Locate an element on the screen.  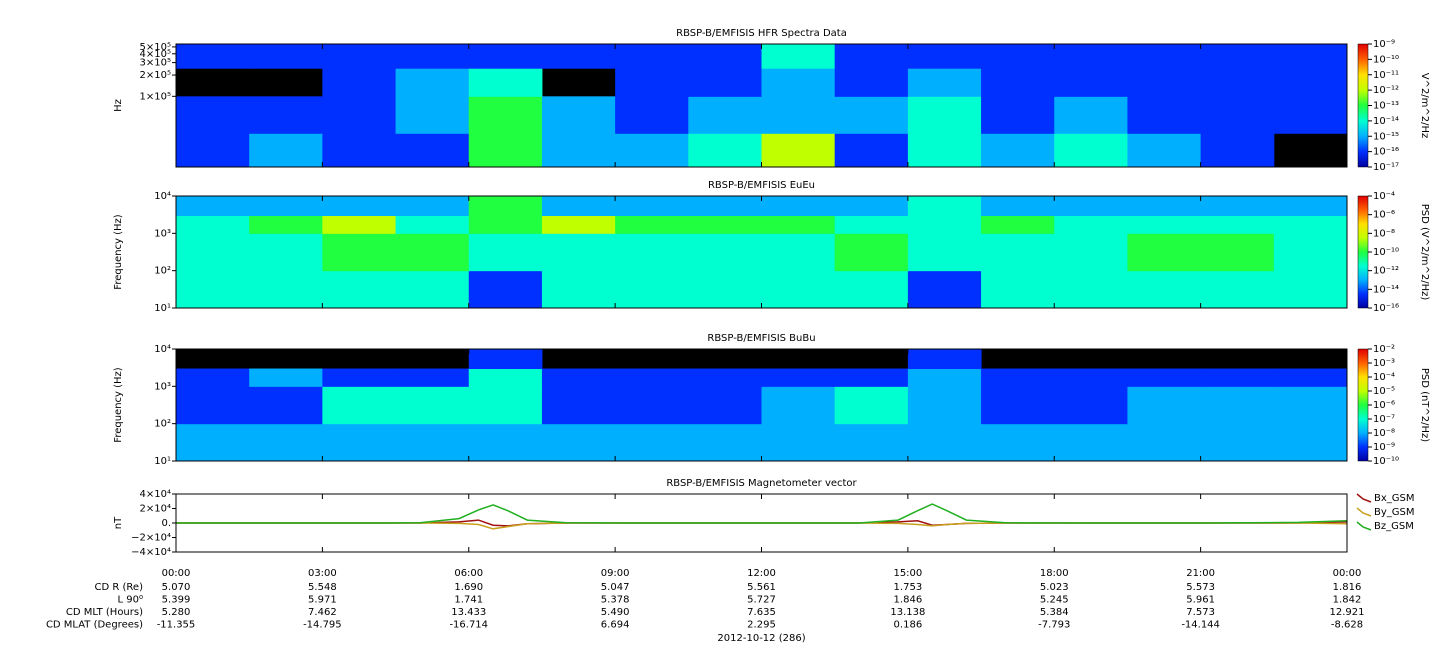
ephemeris-value: 7.462 is located at coordinates (322, 612).